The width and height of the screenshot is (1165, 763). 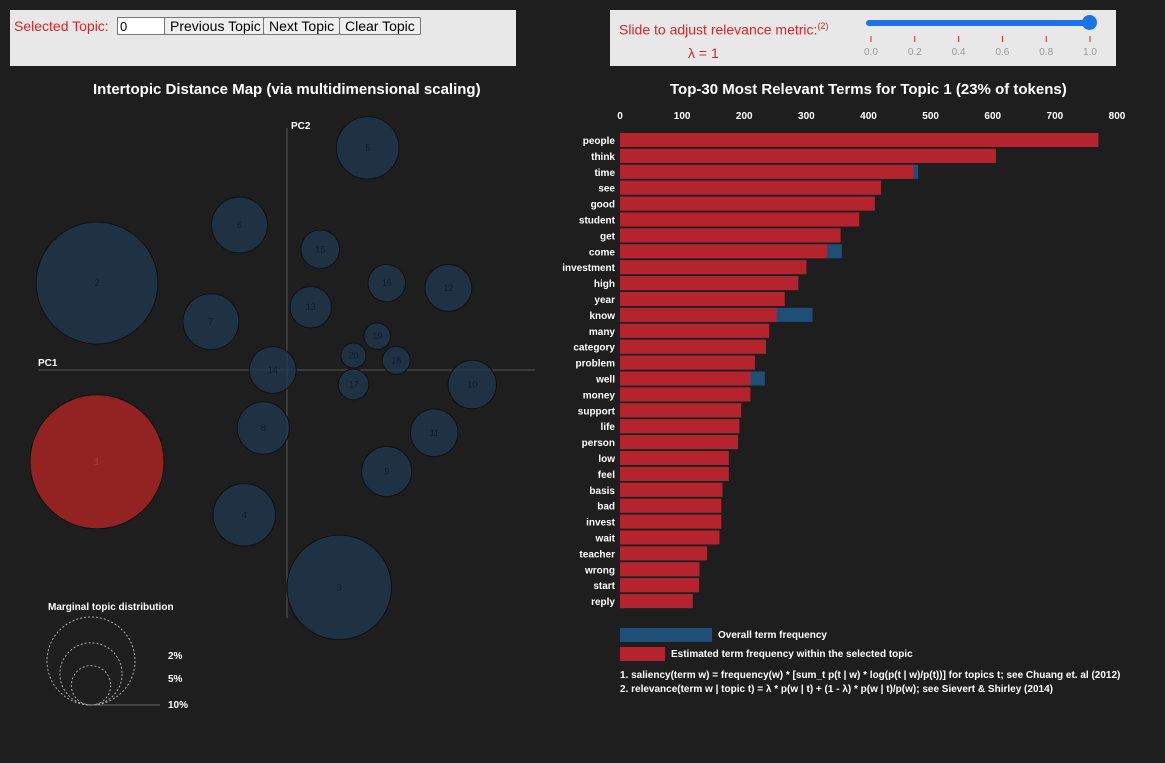 What do you see at coordinates (604, 586) in the screenshot?
I see `term-label: start` at bounding box center [604, 586].